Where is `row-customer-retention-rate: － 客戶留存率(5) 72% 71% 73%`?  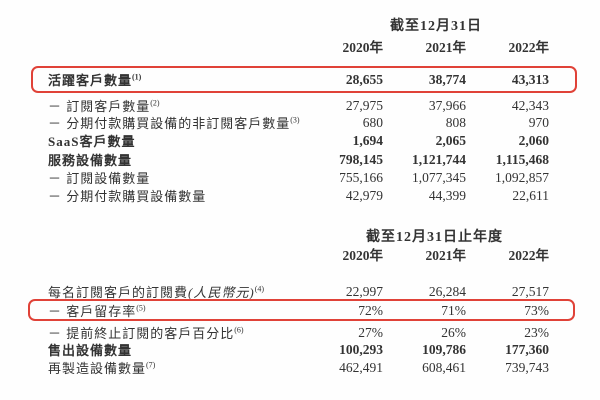 row-customer-retention-rate: － 客戶留存率(5) 72% 71% 73% is located at coordinates (298, 311).